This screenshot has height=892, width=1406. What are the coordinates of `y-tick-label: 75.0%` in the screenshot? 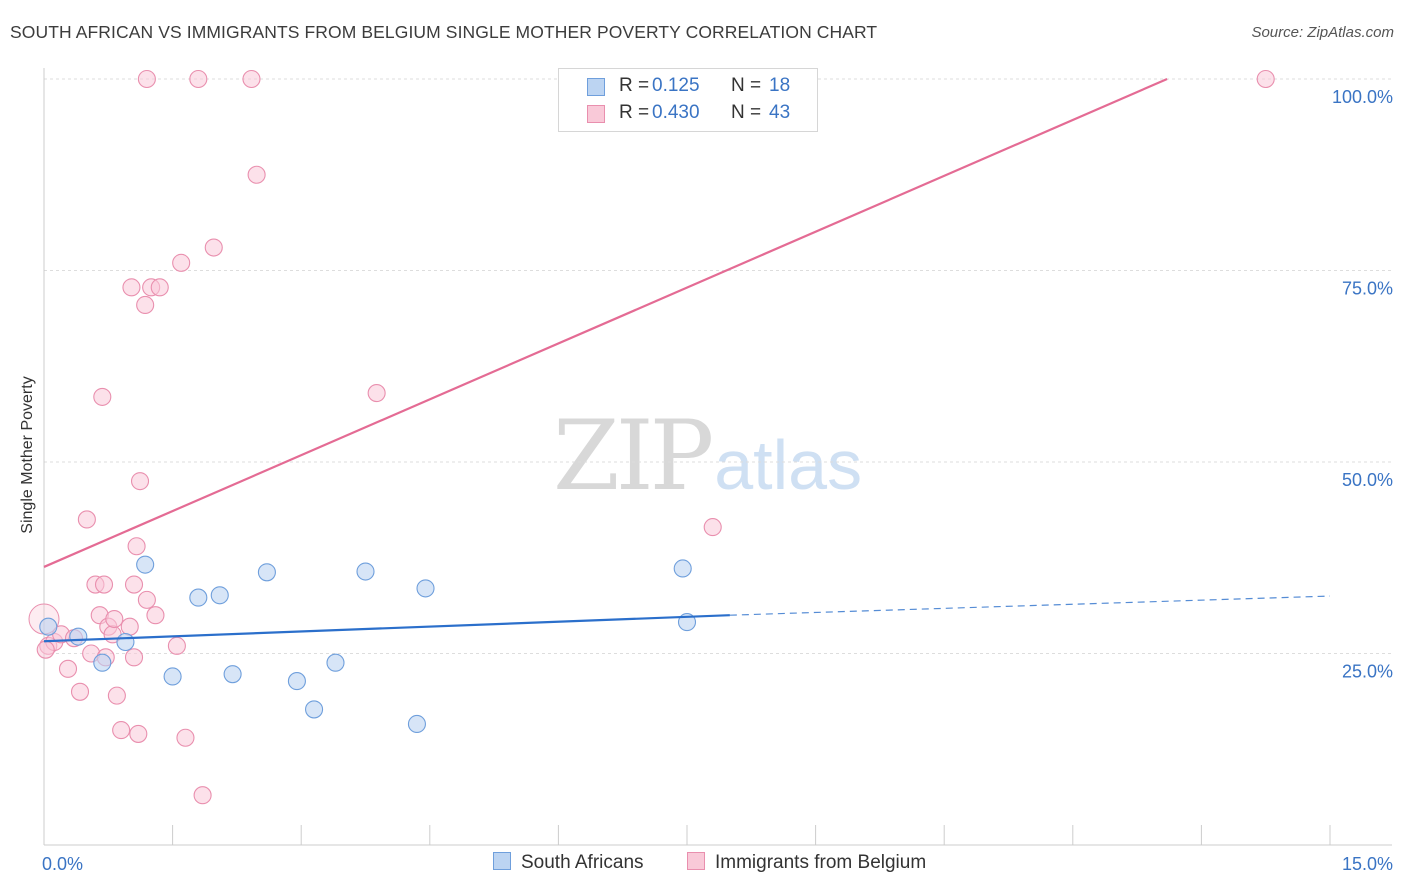 It's located at (1367, 289).